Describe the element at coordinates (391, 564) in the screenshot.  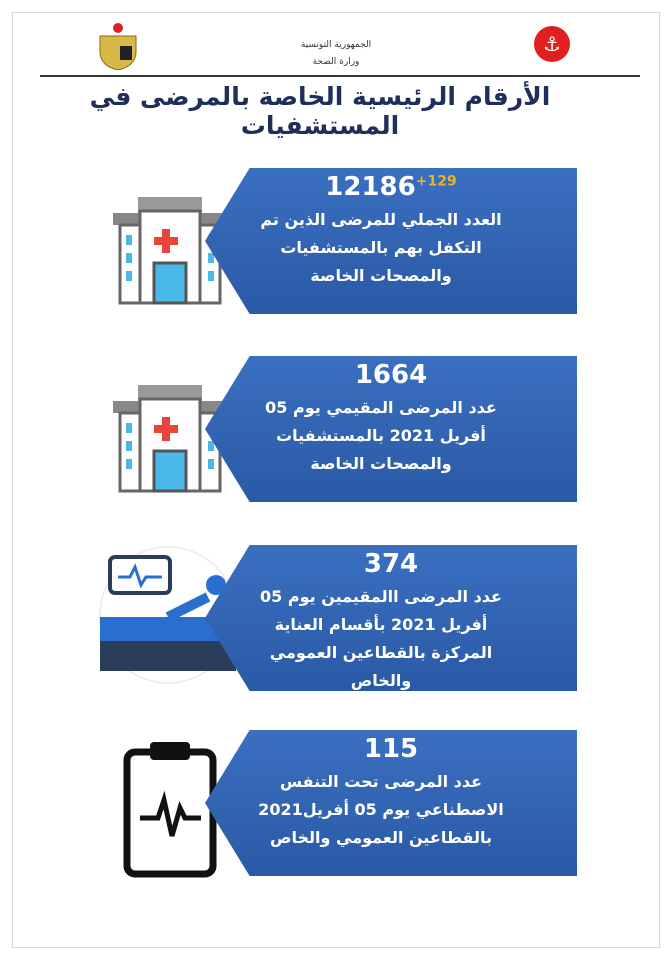
I see `stat-number: 374` at that location.